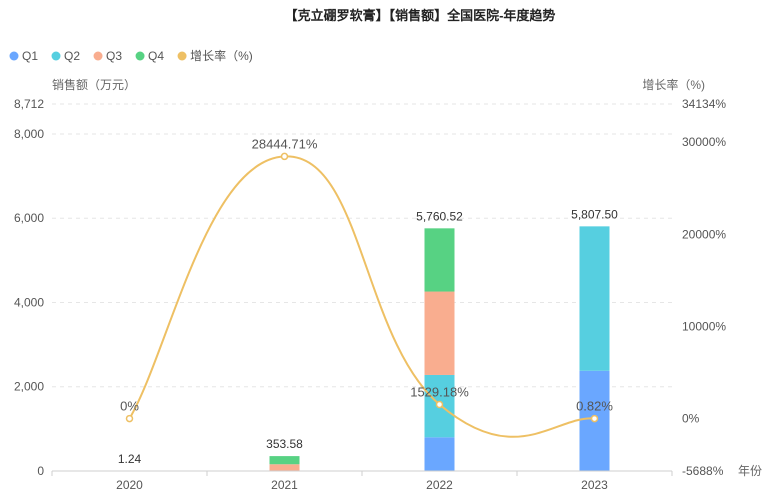  I want to click on legend-label-Q1: Q1, so click(30, 56).